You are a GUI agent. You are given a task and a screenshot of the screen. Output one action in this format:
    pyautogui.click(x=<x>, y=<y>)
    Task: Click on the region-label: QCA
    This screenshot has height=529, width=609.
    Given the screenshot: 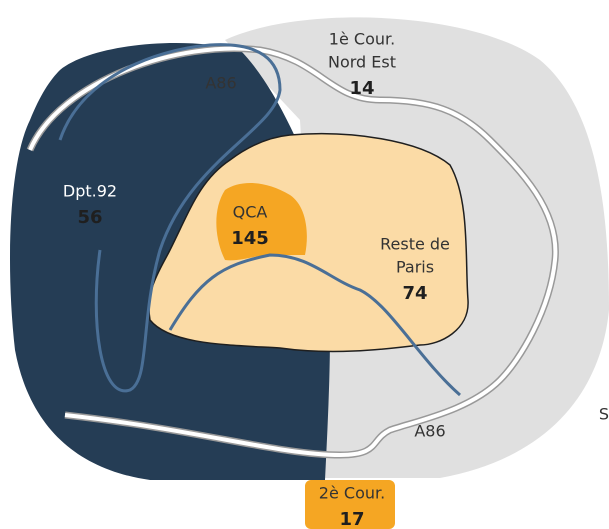 What is the action you would take?
    pyautogui.click(x=250, y=212)
    